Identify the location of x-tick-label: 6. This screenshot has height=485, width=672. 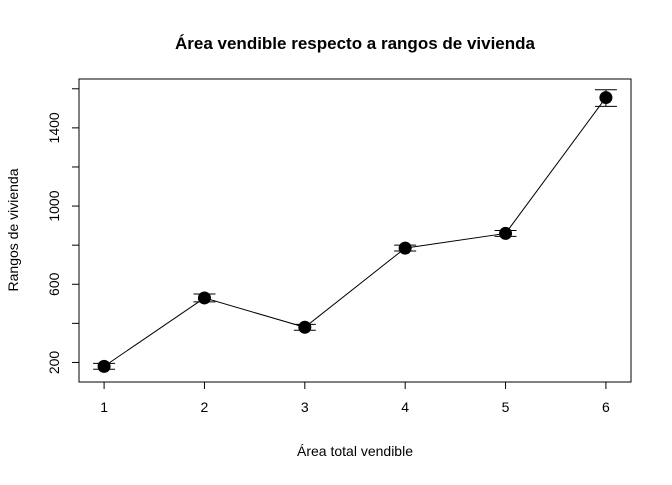
(606, 407).